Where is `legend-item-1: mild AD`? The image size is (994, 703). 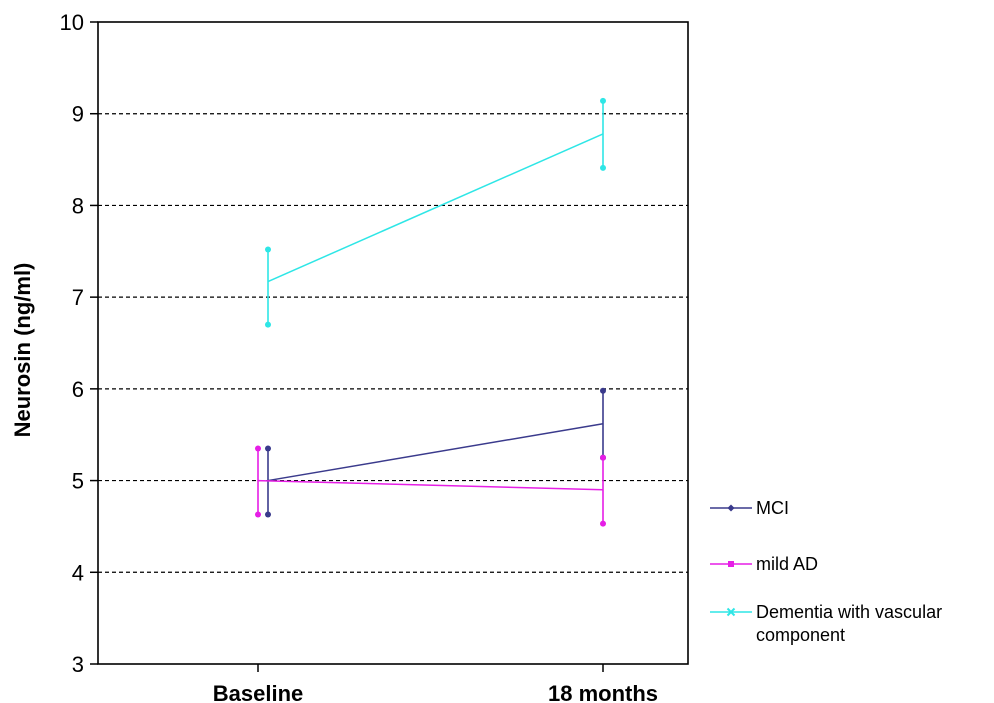 legend-item-1: mild AD is located at coordinates (764, 564).